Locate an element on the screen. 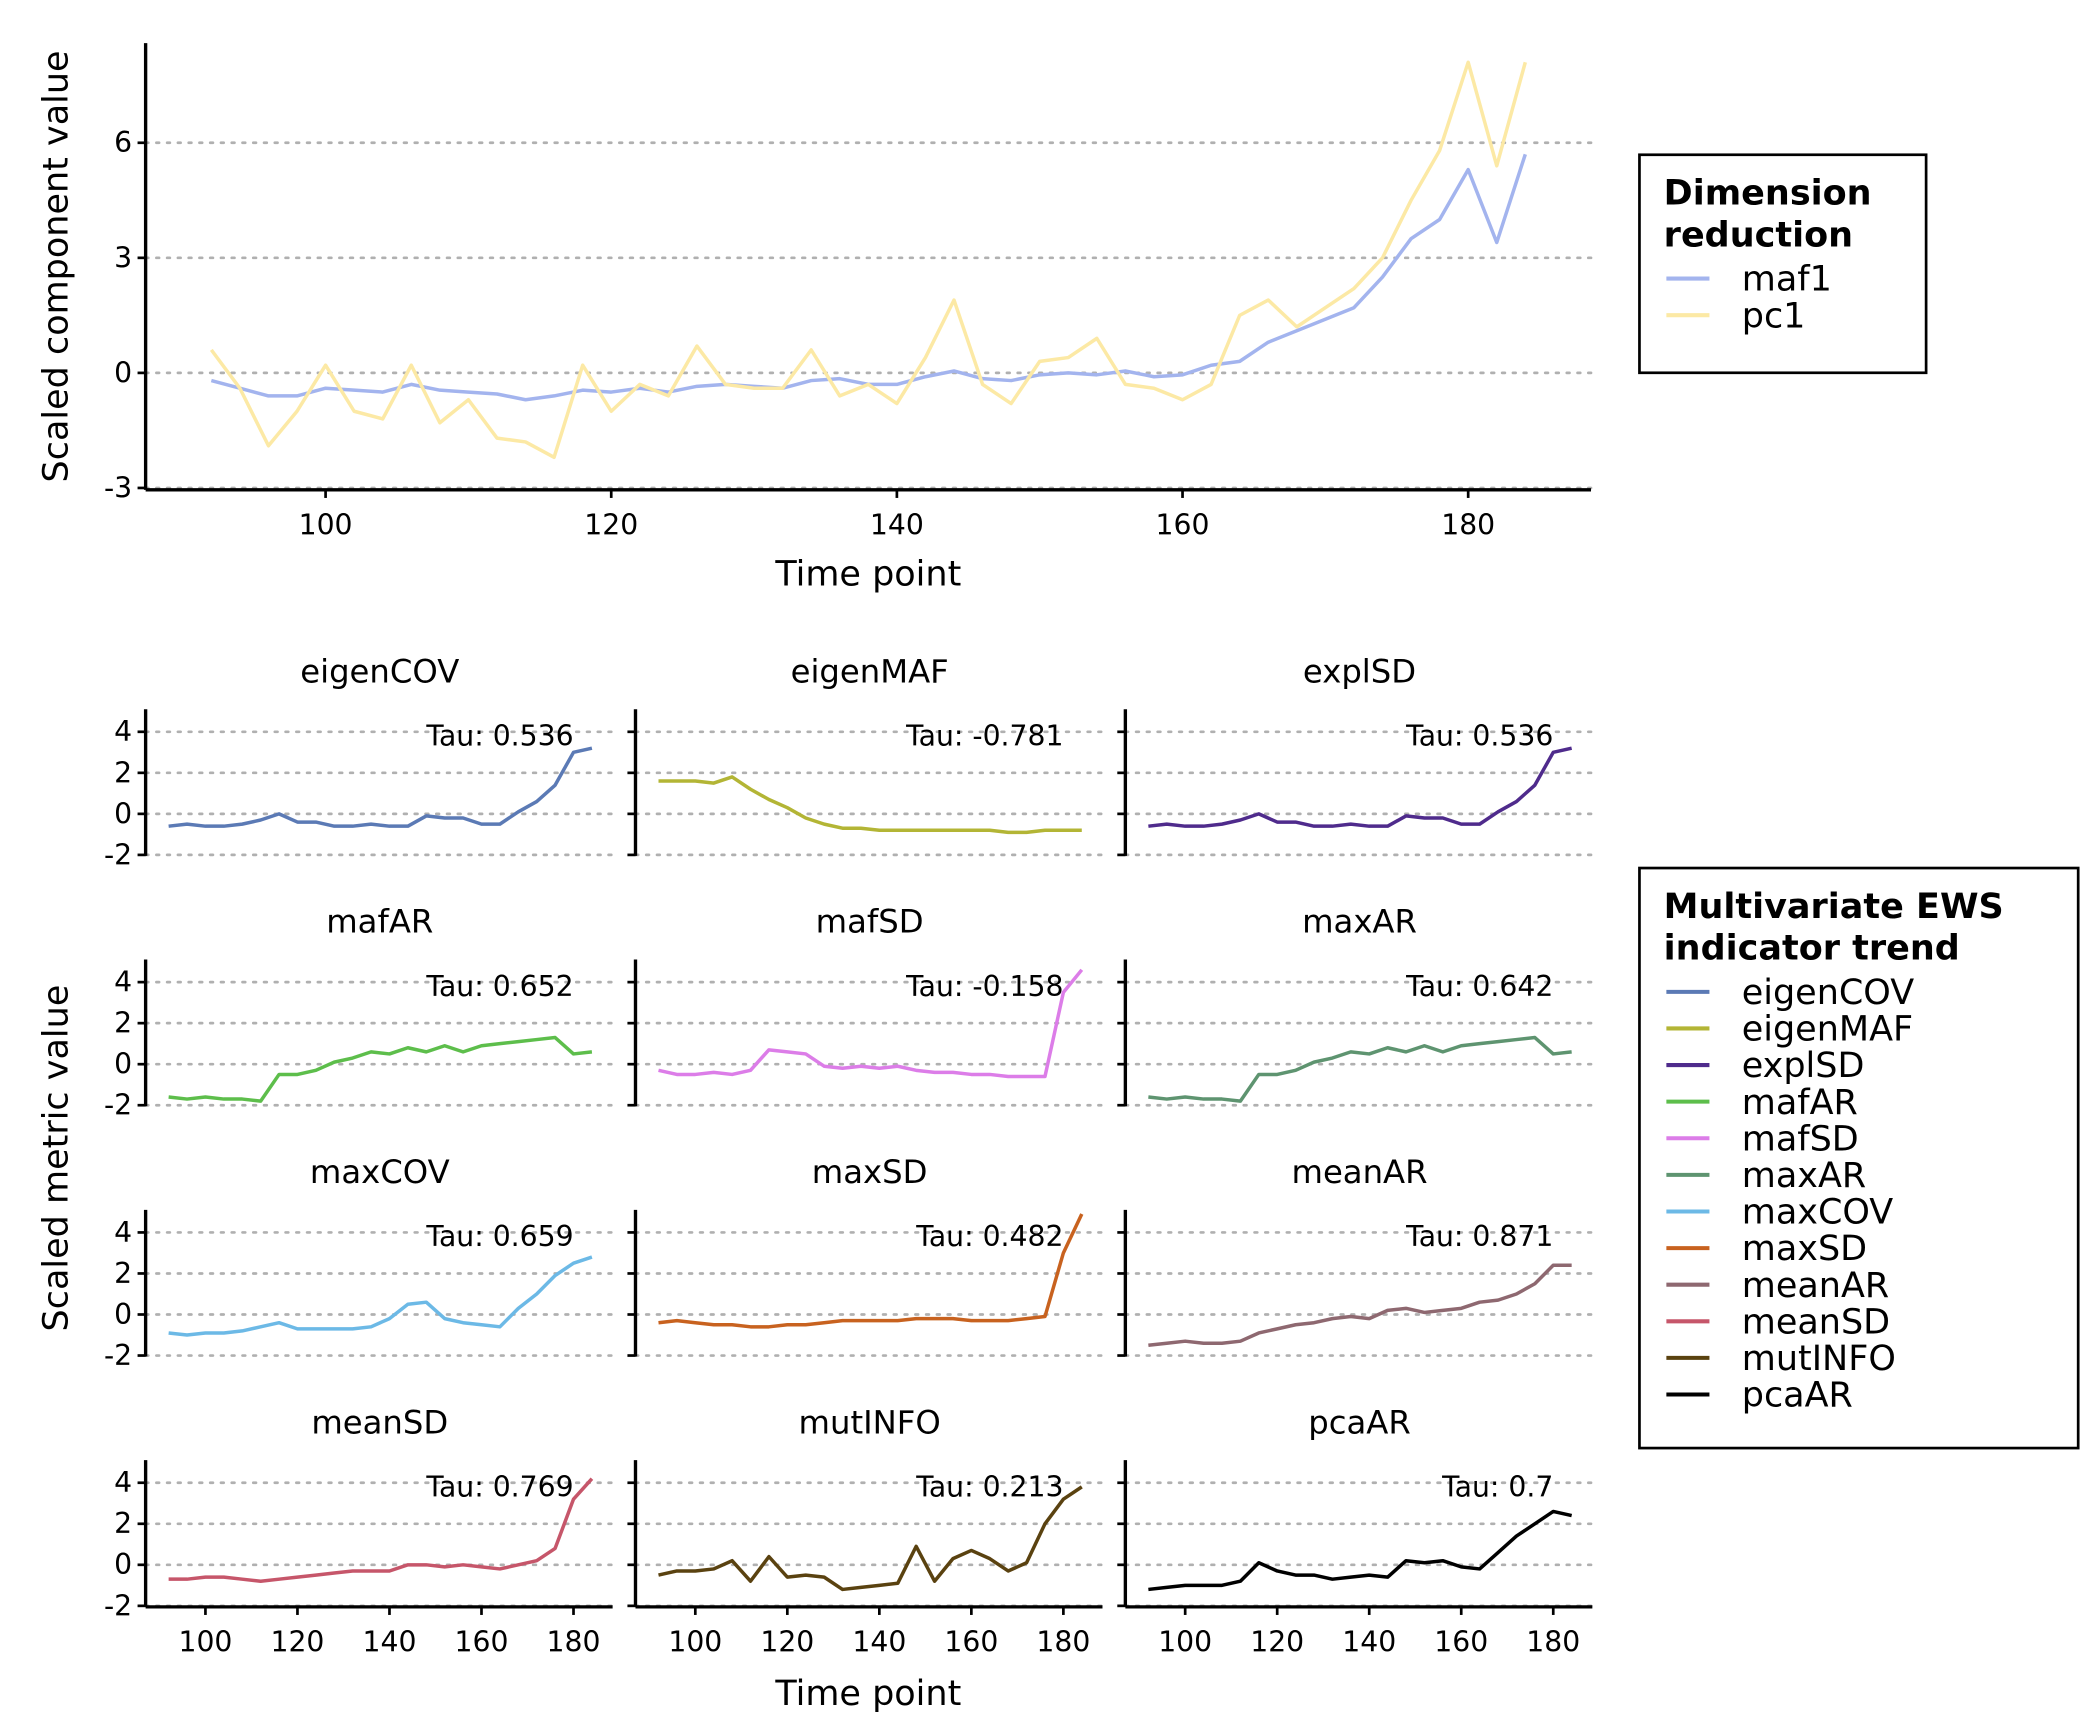  facet-title: meanSD is located at coordinates (379, 1422).